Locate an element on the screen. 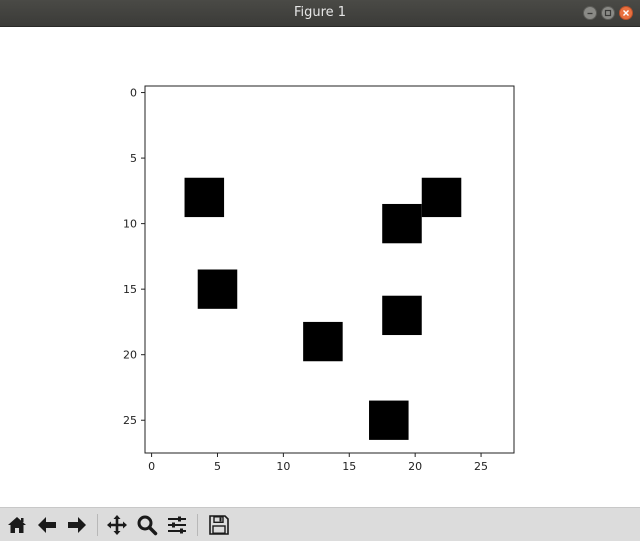 The height and width of the screenshot is (541, 640). window-title: Figure 1 is located at coordinates (320, 12).